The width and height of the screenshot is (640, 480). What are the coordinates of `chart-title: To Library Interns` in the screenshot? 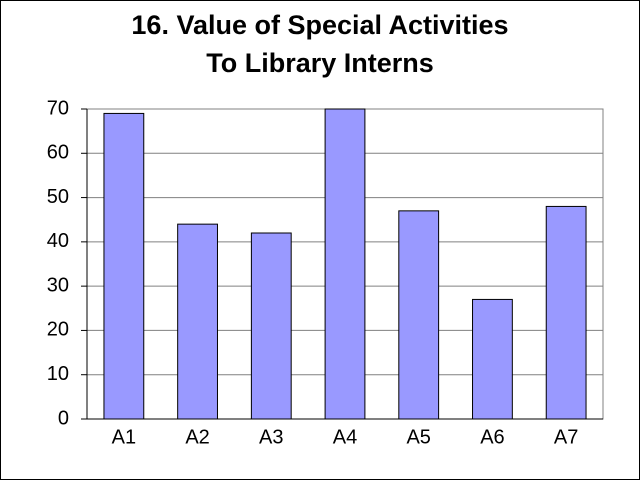 It's located at (320, 63).